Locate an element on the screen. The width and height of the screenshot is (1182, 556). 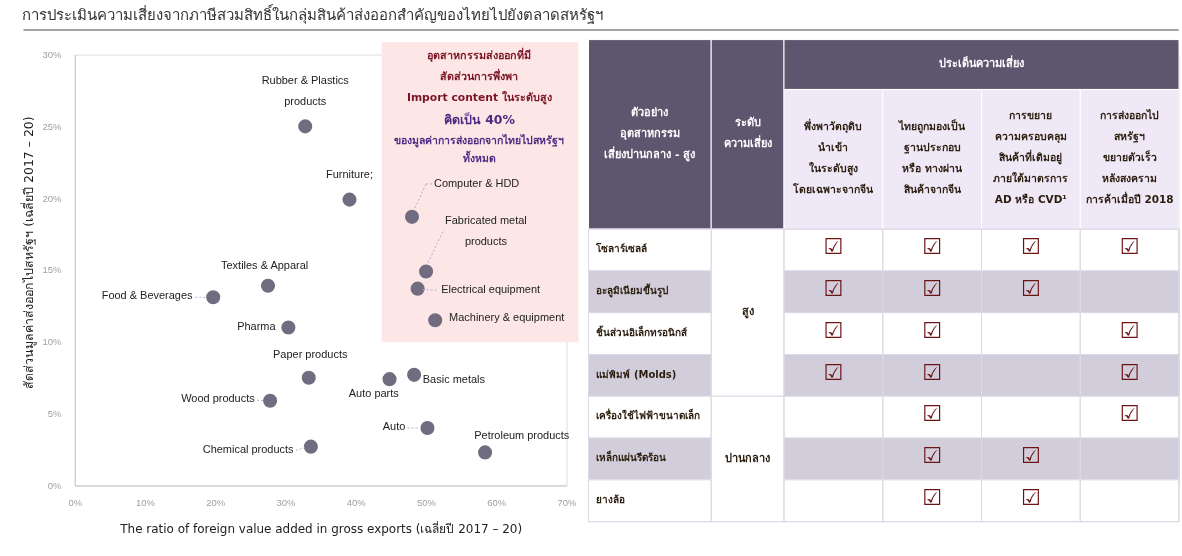
category-label: เครื่องใช้ไฟฟ้าขนาดเล็ก is located at coordinates (648, 416).